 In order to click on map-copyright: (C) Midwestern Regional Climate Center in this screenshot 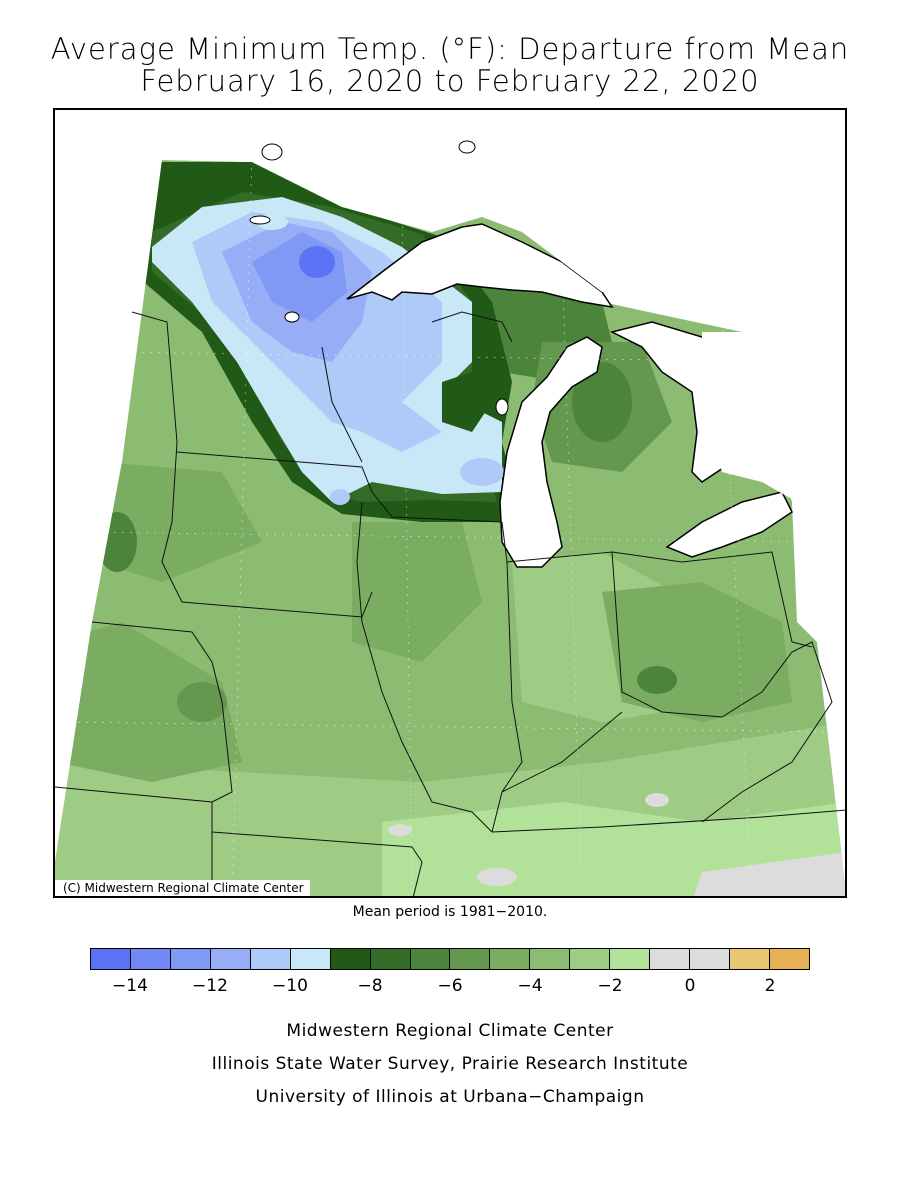, I will do `click(182, 888)`.